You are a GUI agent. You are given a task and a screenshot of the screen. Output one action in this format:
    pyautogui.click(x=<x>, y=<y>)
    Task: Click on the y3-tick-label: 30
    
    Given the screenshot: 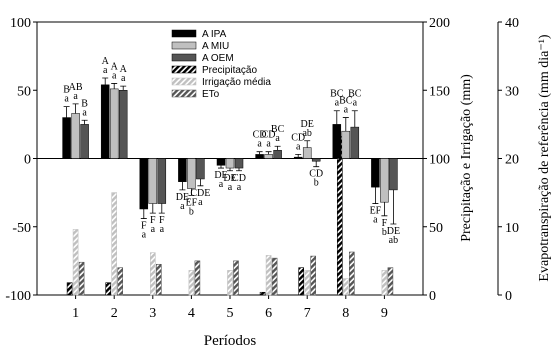 What is the action you would take?
    pyautogui.click(x=512, y=91)
    